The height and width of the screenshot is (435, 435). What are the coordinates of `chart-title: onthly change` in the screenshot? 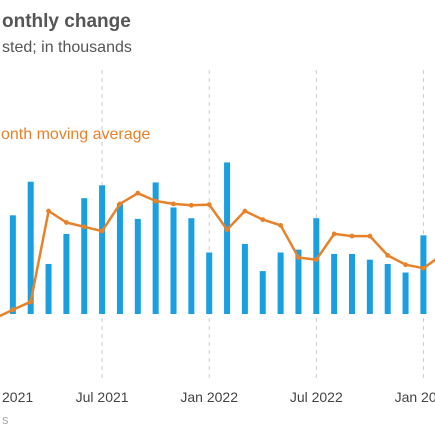 It's located at (66, 21).